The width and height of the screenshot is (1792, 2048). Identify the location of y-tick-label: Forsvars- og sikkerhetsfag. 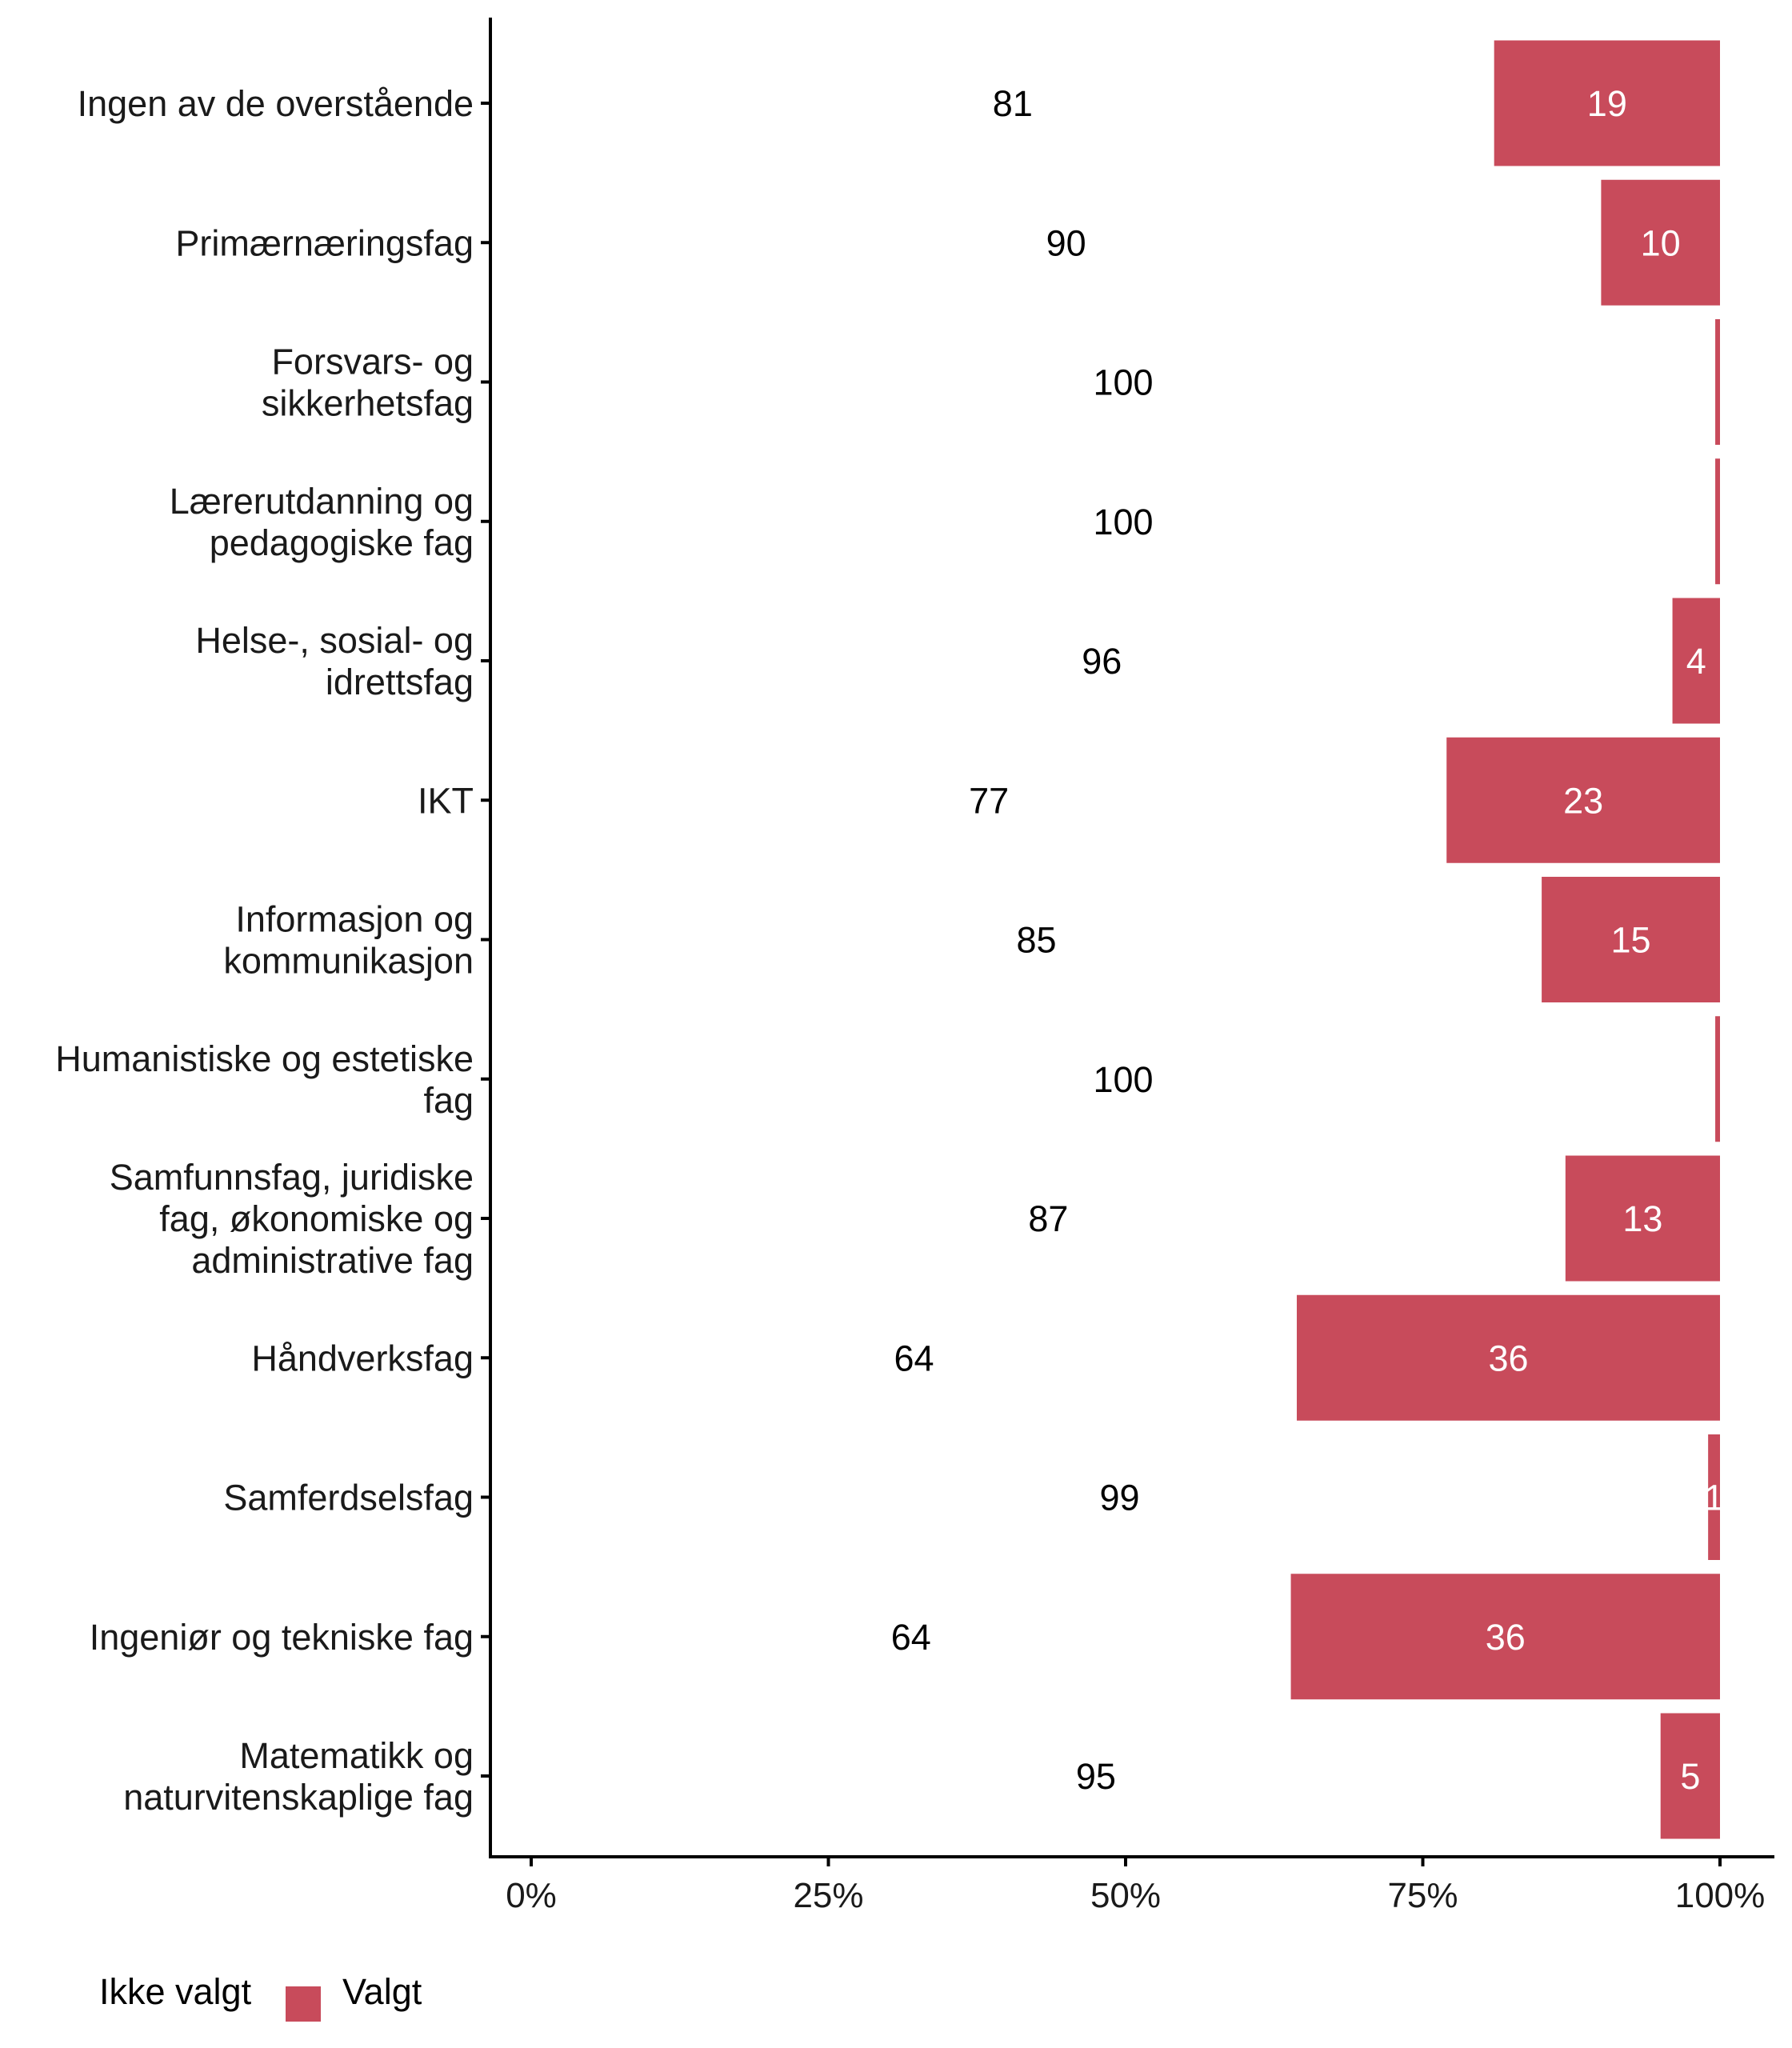
(368, 383).